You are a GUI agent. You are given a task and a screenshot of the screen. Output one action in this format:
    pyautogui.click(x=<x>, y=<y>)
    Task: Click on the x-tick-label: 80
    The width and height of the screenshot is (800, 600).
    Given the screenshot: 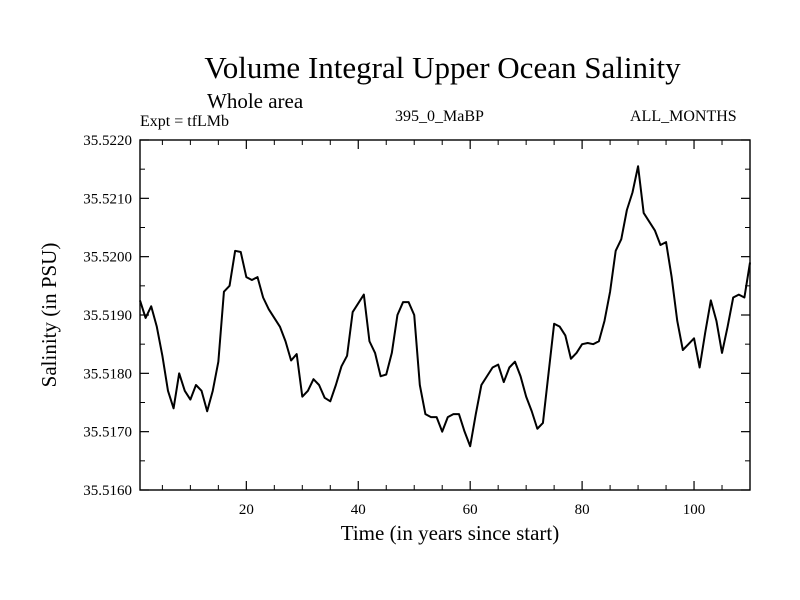 What is the action you would take?
    pyautogui.click(x=582, y=510)
    